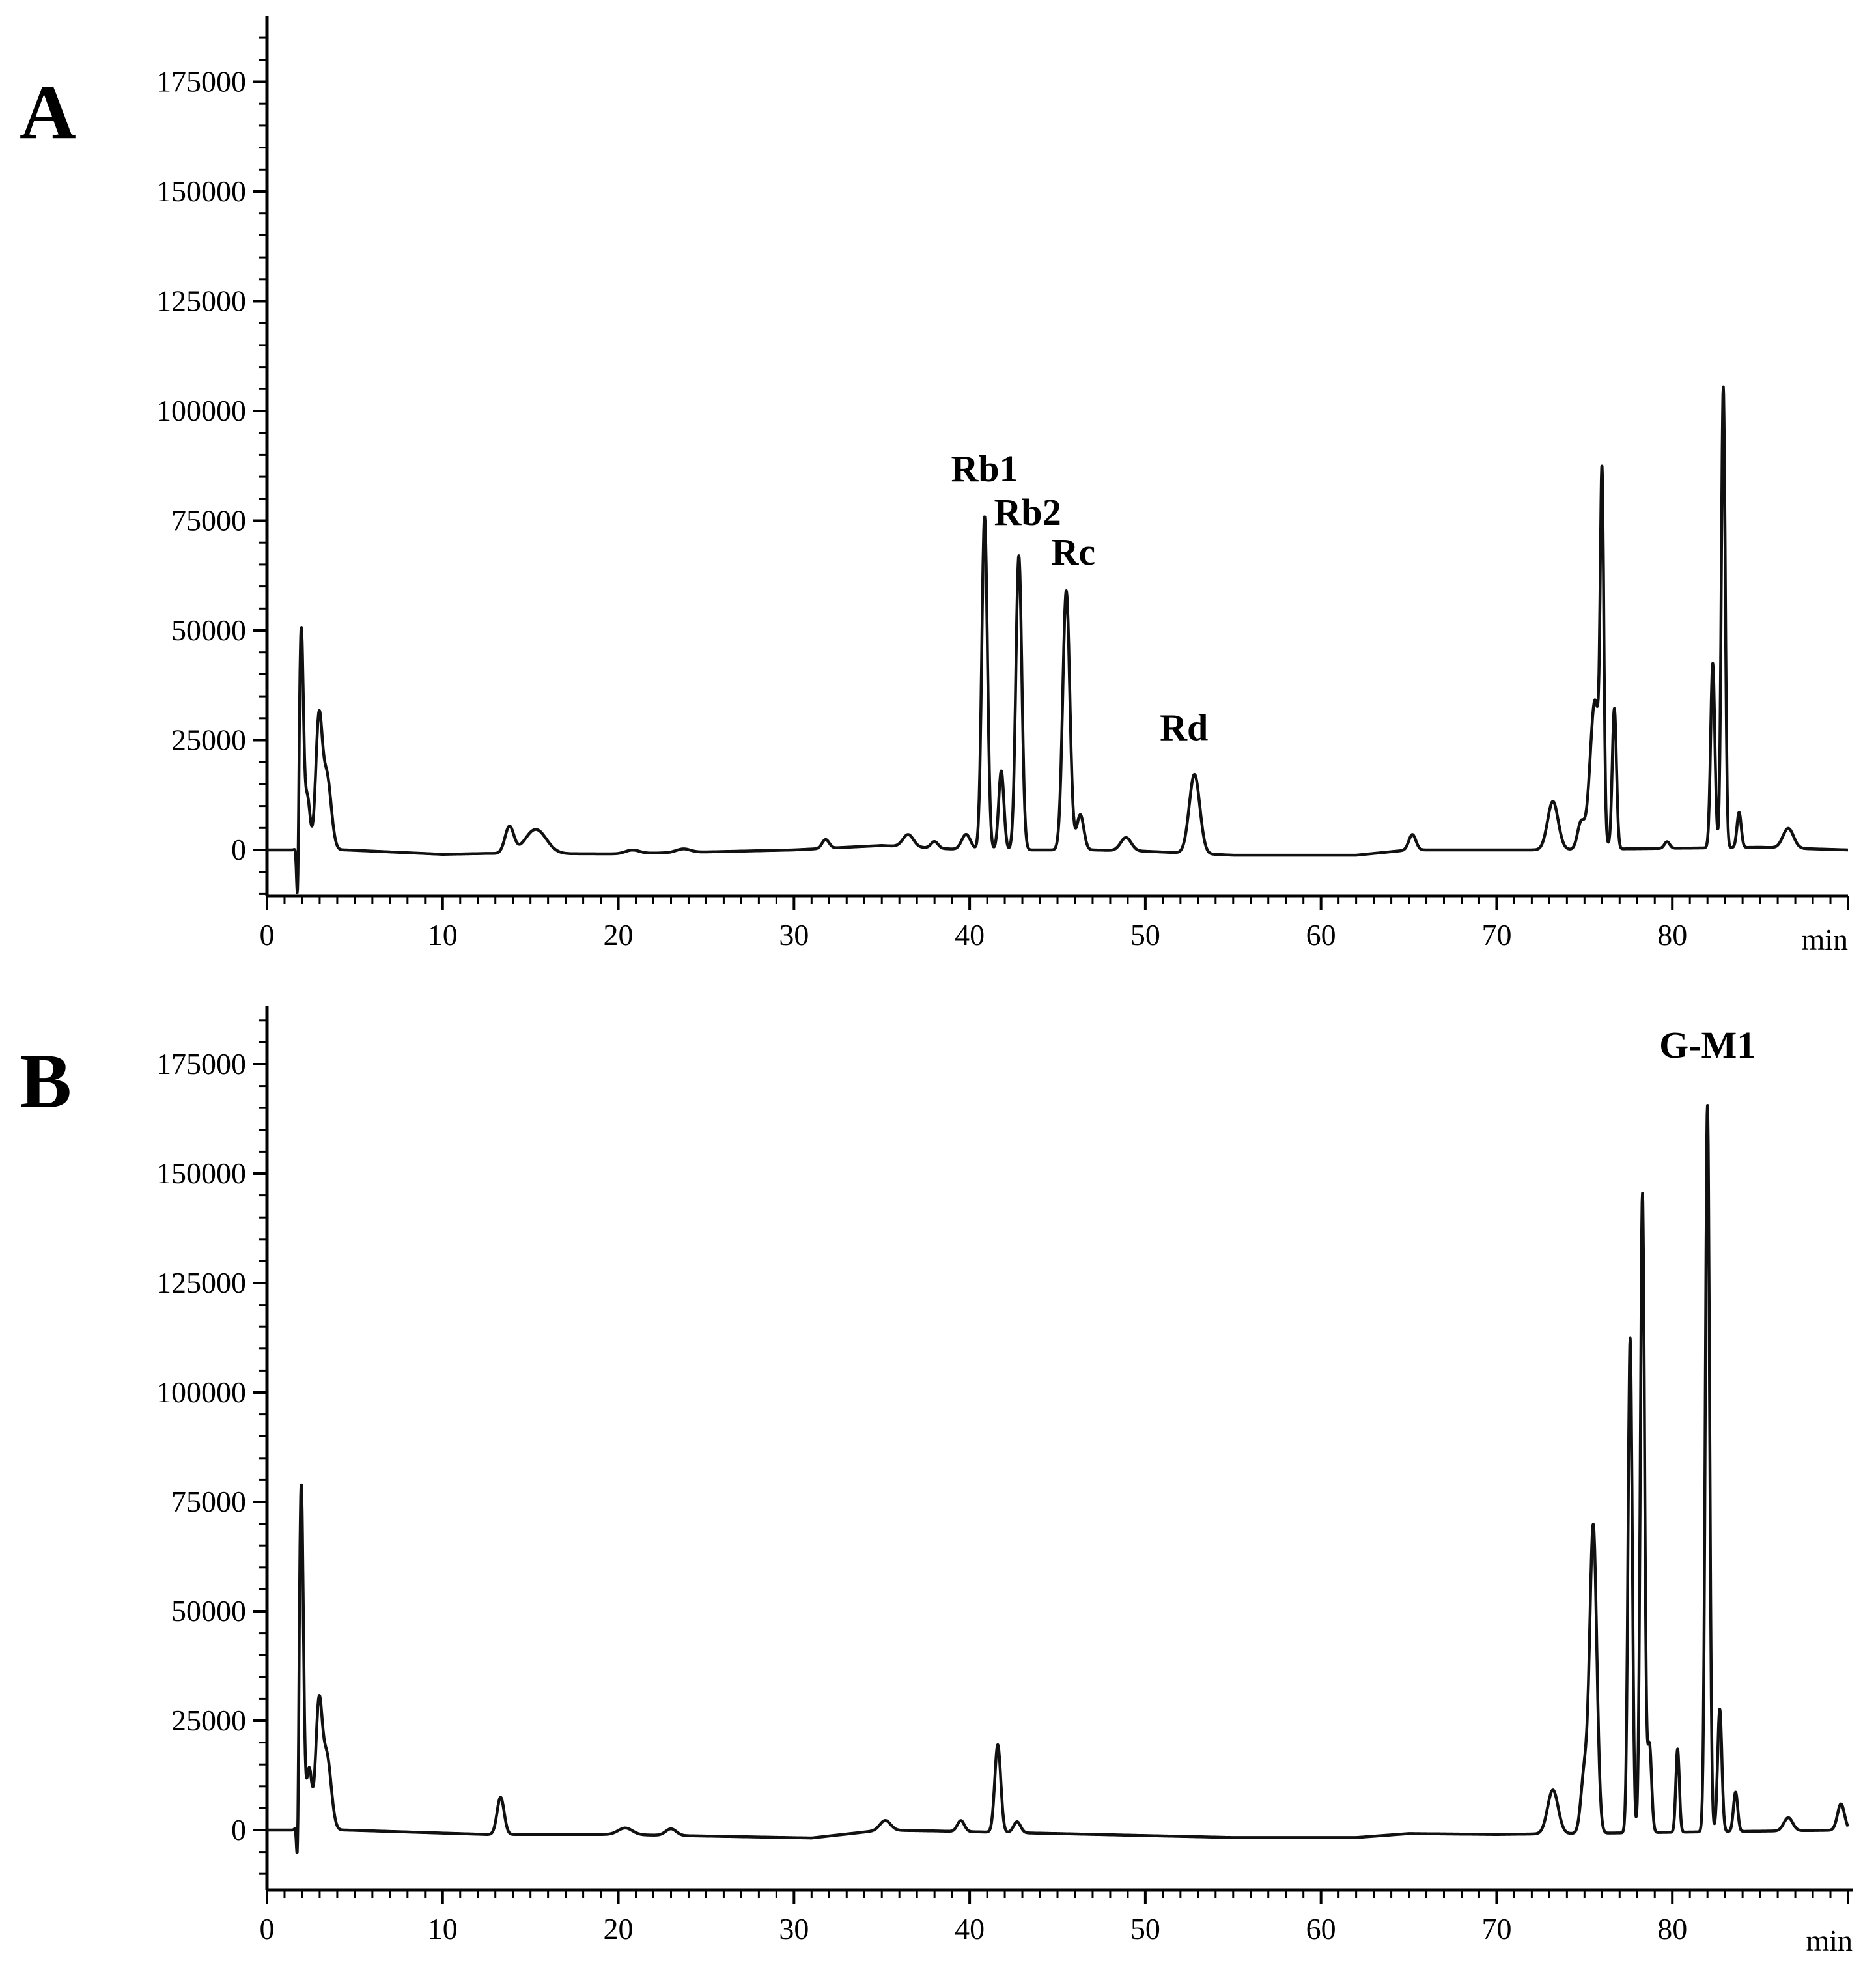  What do you see at coordinates (1825, 939) in the screenshot?
I see `x-axis-unit-label-a: min` at bounding box center [1825, 939].